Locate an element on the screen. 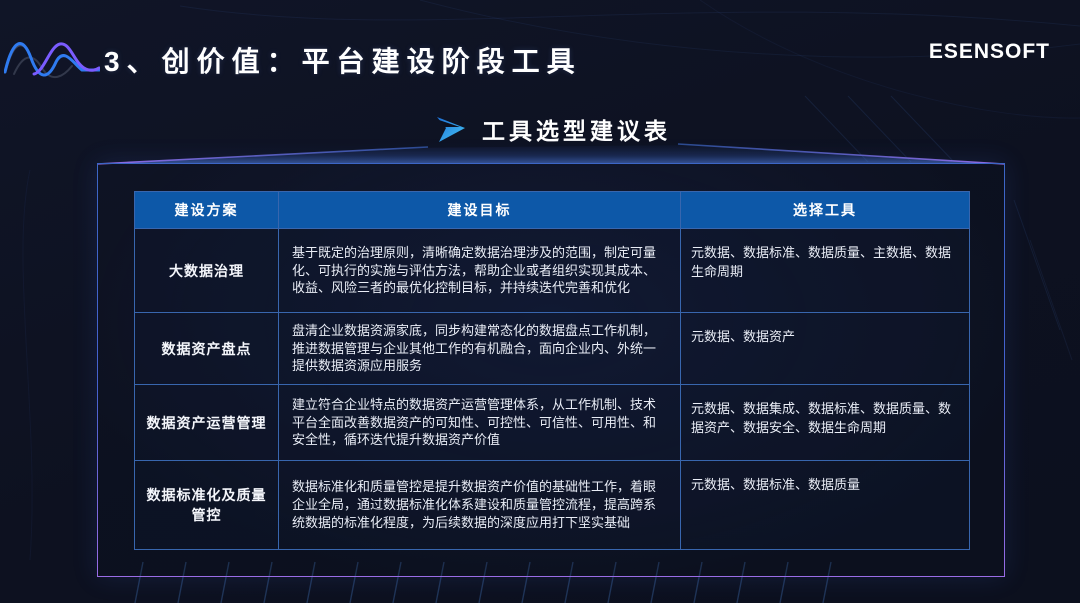 Image resolution: width=1080 pixels, height=603 pixels. tools-cell: 元数据、数据标准、数据质量 is located at coordinates (825, 505).